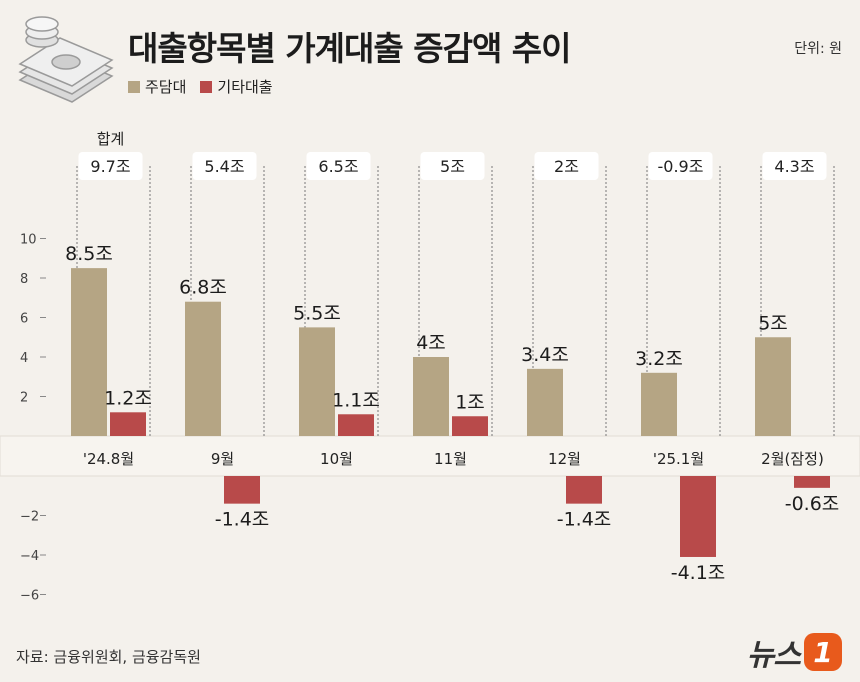 Image resolution: width=860 pixels, height=682 pixels. I want to click on legend: 주담대 기타대출, so click(200, 86).